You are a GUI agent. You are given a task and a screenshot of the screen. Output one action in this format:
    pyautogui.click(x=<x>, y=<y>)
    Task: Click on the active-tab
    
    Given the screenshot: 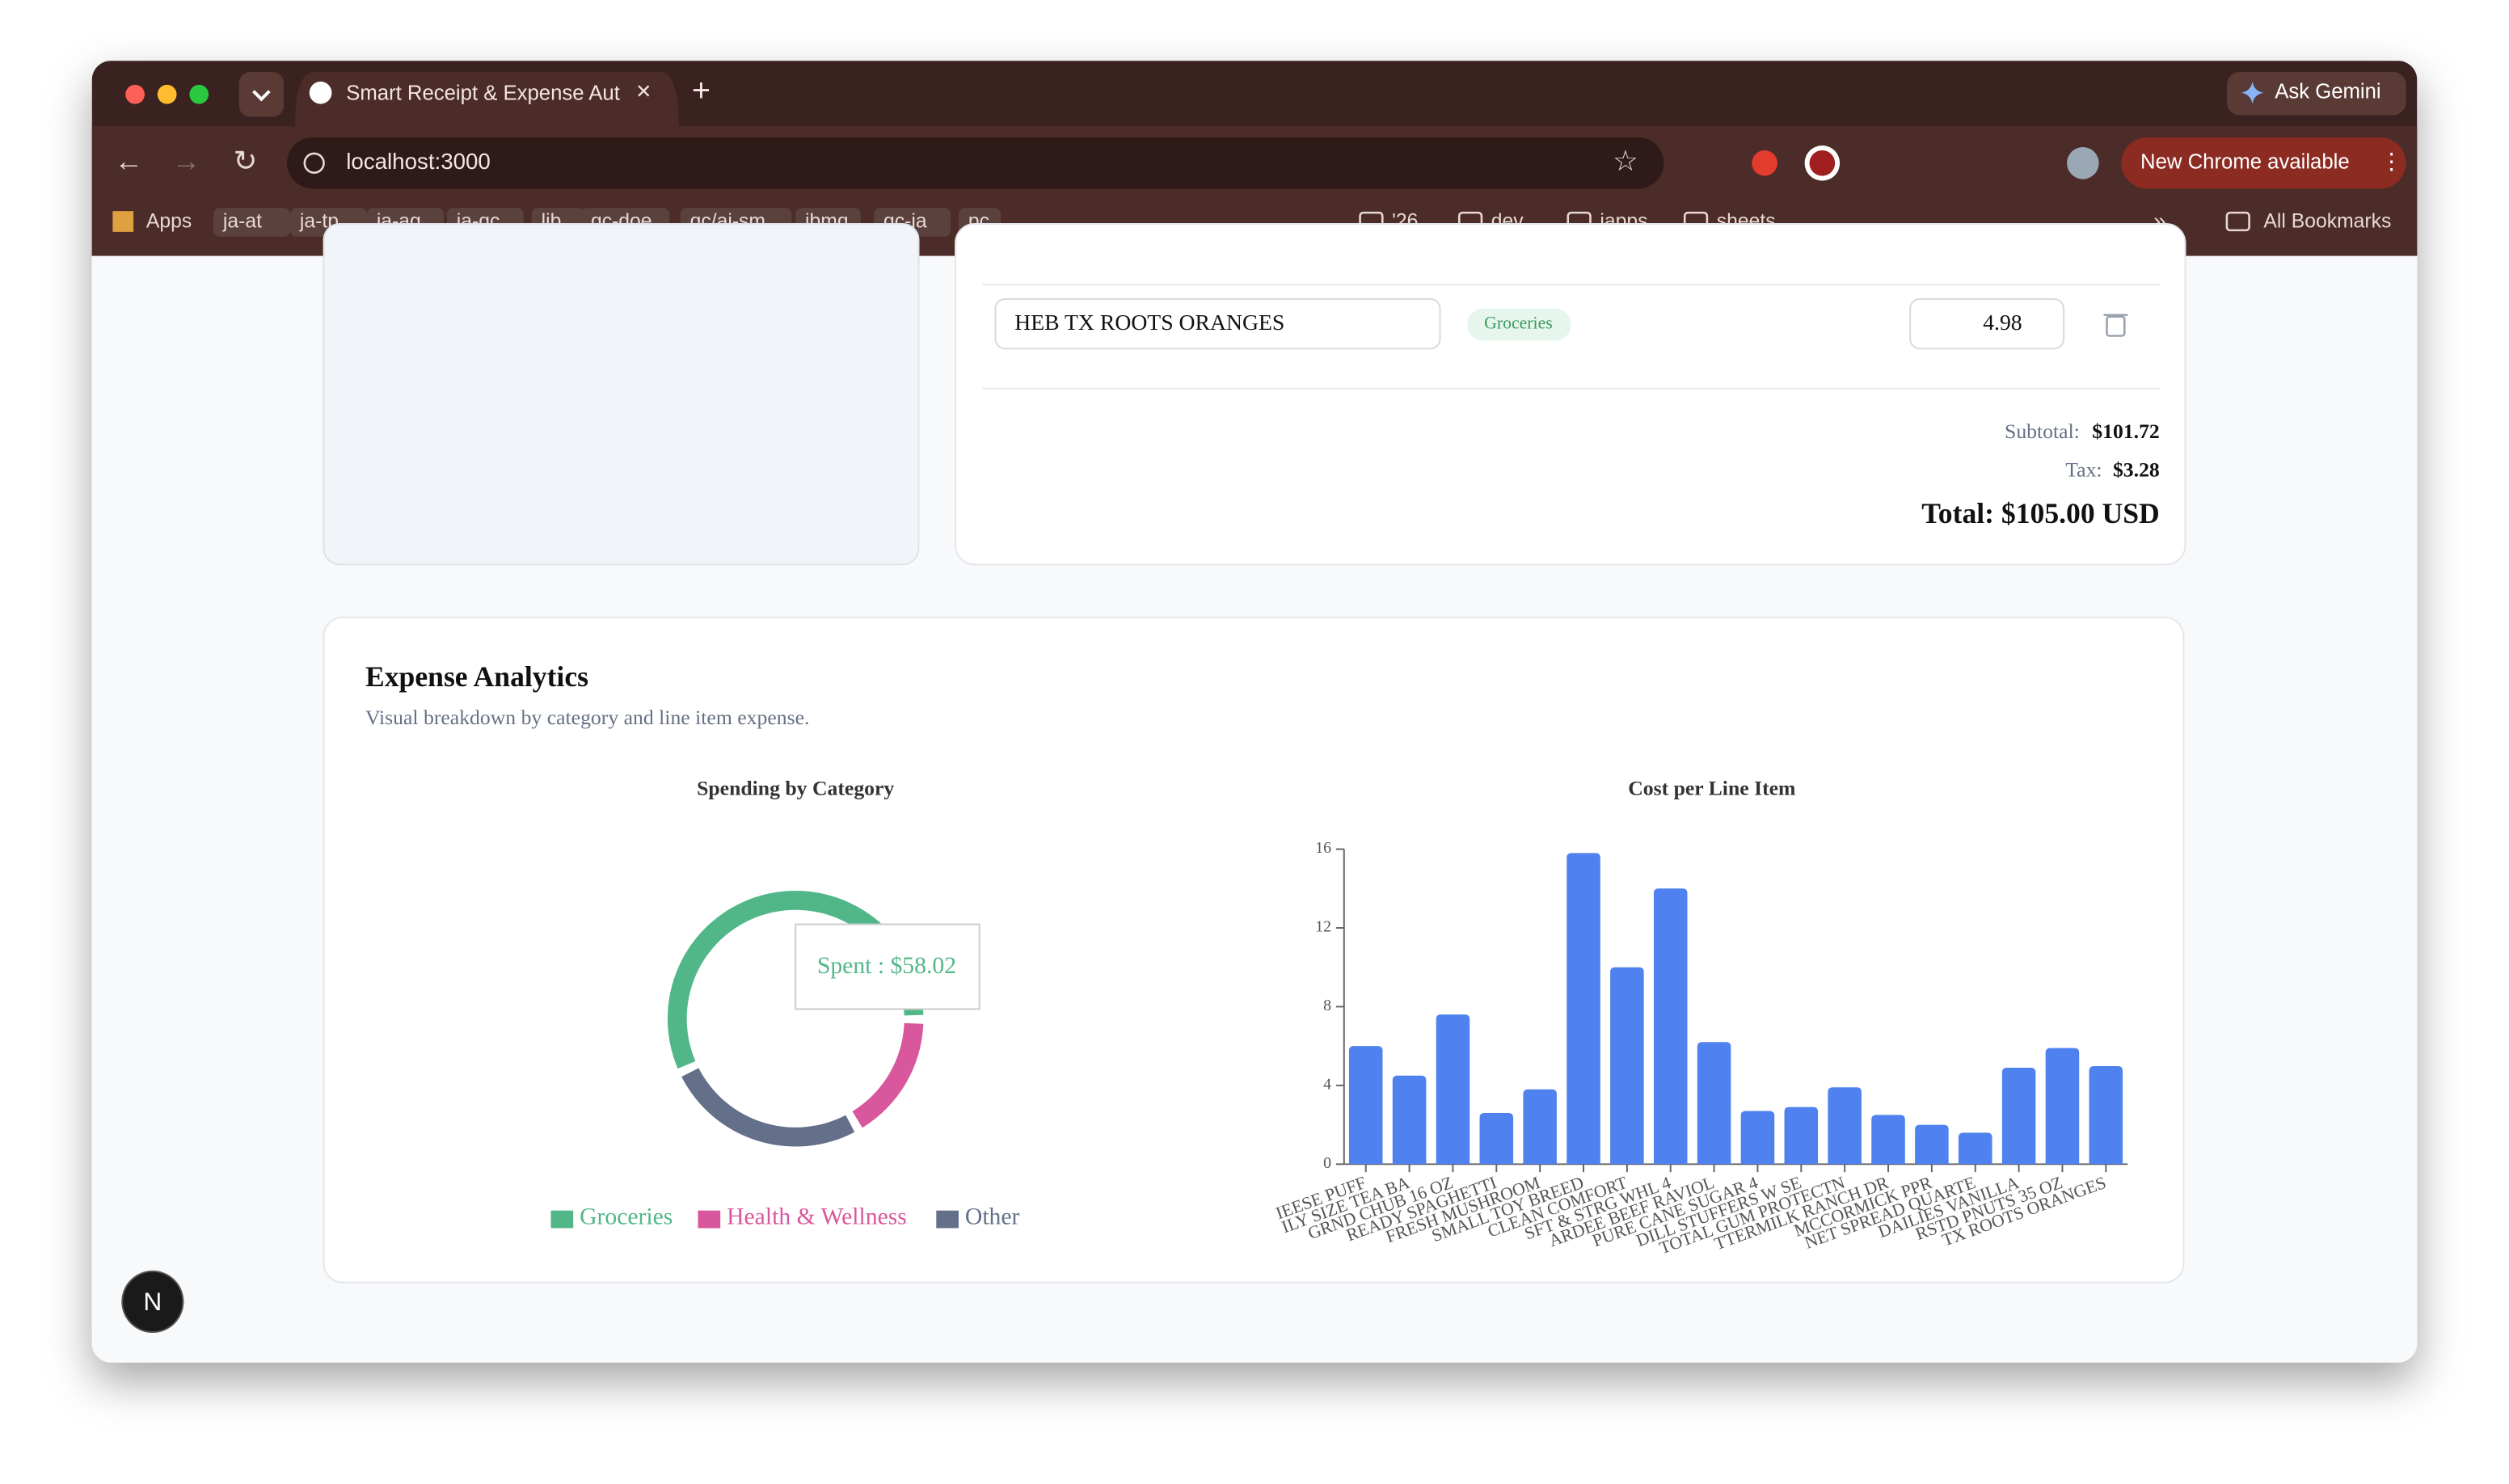 What is the action you would take?
    pyautogui.click(x=486, y=99)
    